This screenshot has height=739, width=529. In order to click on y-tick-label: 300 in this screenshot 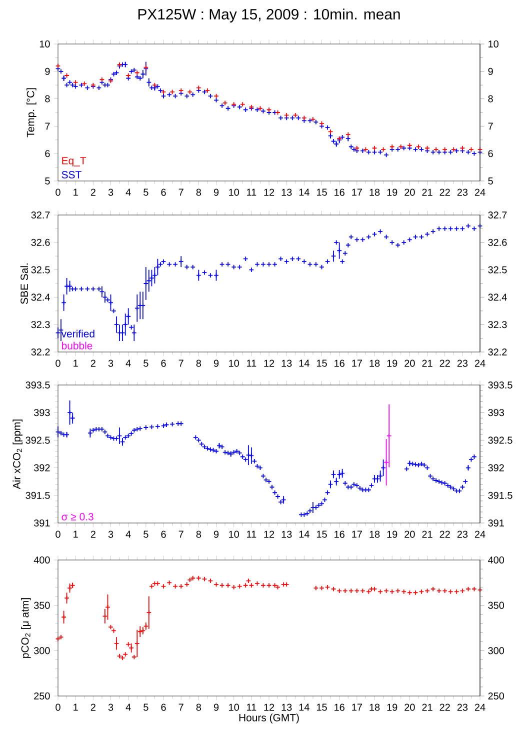, I will do `click(42, 650)`.